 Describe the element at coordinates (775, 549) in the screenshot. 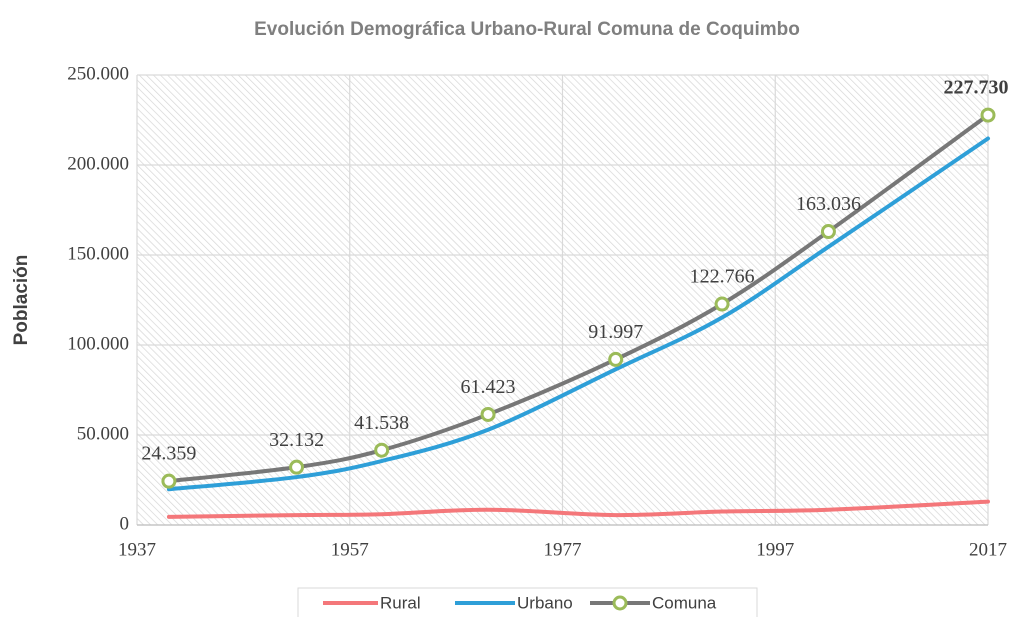

I see `x-tick-label: 1997` at that location.